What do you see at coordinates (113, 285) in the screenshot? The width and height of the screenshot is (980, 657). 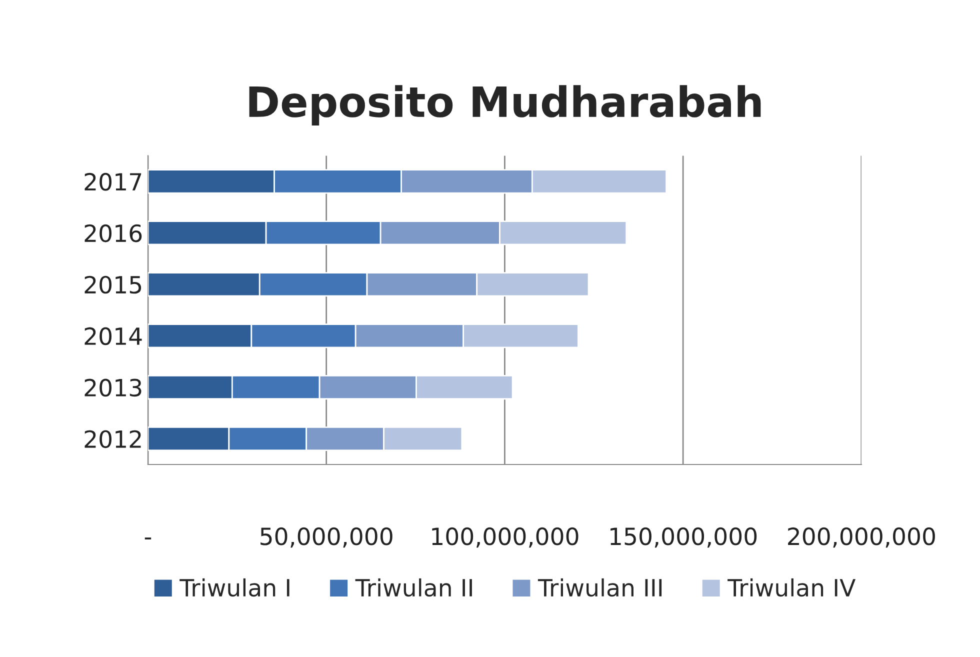 I see `y-tick-label: 2015` at bounding box center [113, 285].